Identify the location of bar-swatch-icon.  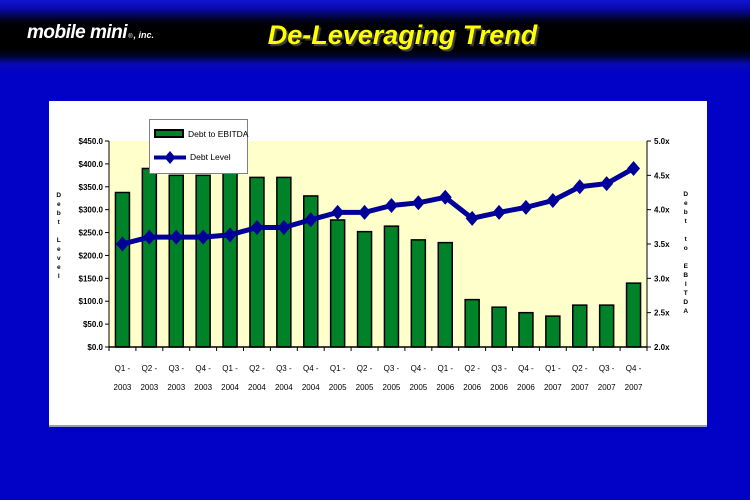
(169, 133).